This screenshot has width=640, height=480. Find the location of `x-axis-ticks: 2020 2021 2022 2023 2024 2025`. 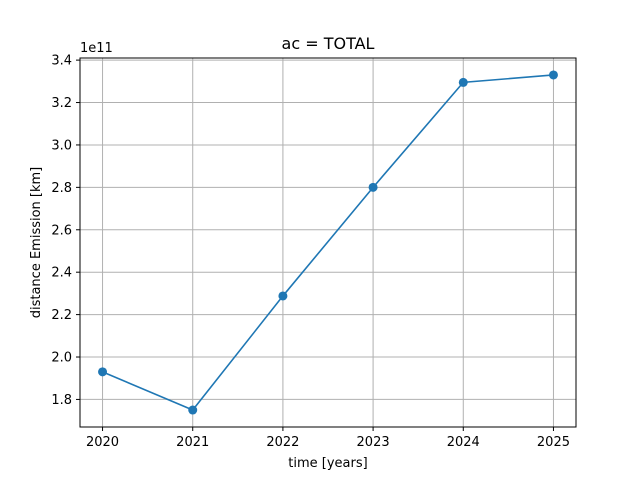

x-axis-ticks: 2020 2021 2022 2023 2024 2025 is located at coordinates (328, 438).